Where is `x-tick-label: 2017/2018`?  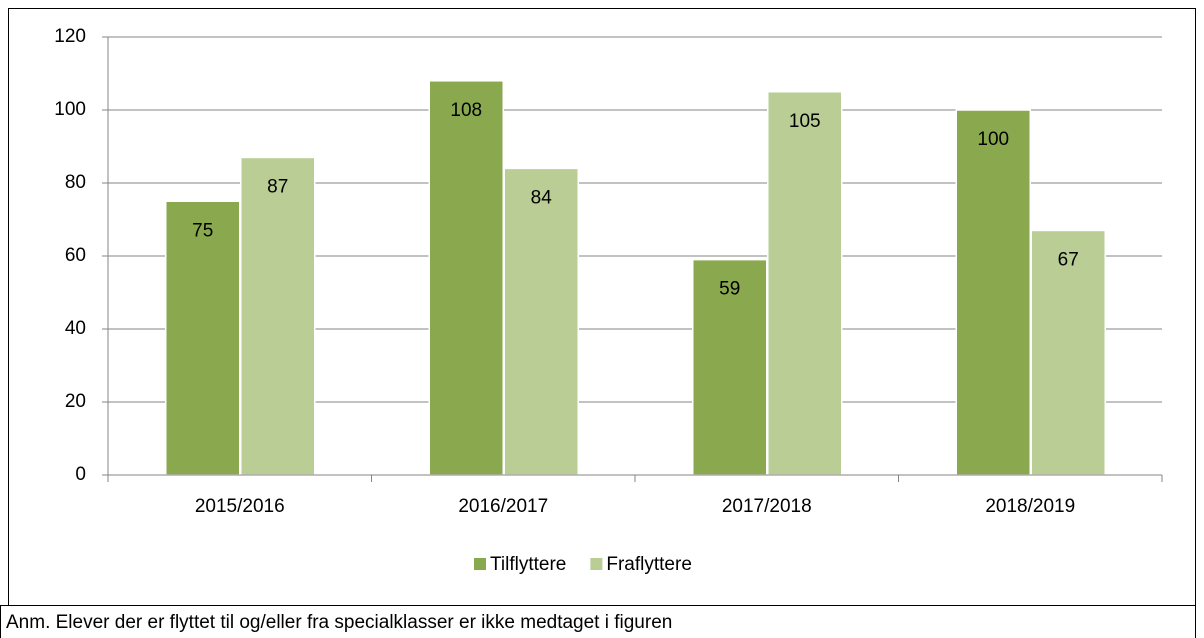 x-tick-label: 2017/2018 is located at coordinates (767, 506).